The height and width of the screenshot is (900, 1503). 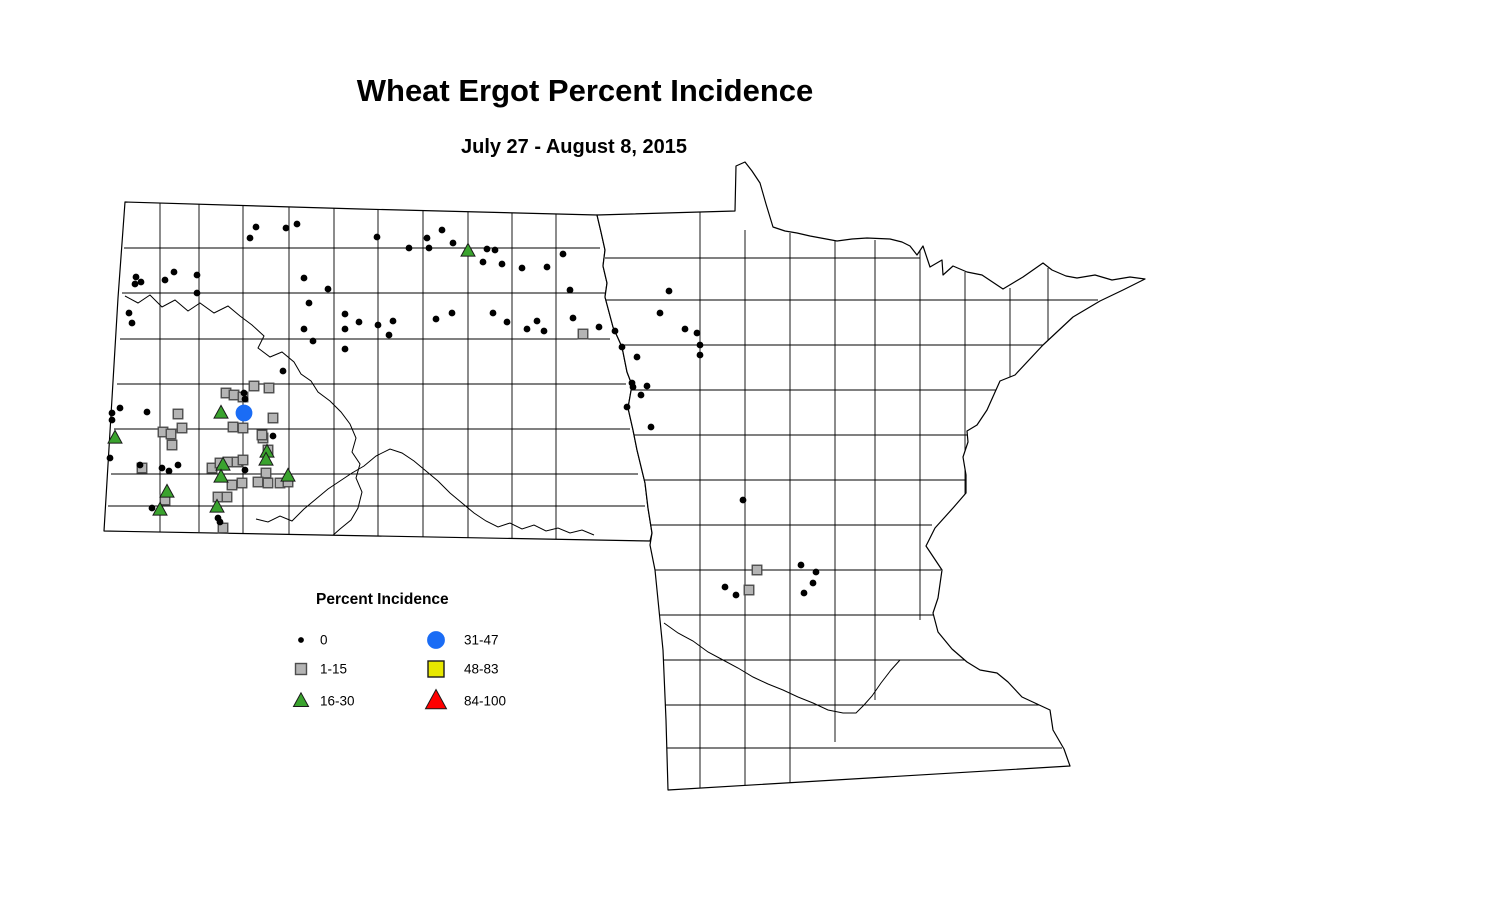 I want to click on county-lines, so click(x=376, y=371).